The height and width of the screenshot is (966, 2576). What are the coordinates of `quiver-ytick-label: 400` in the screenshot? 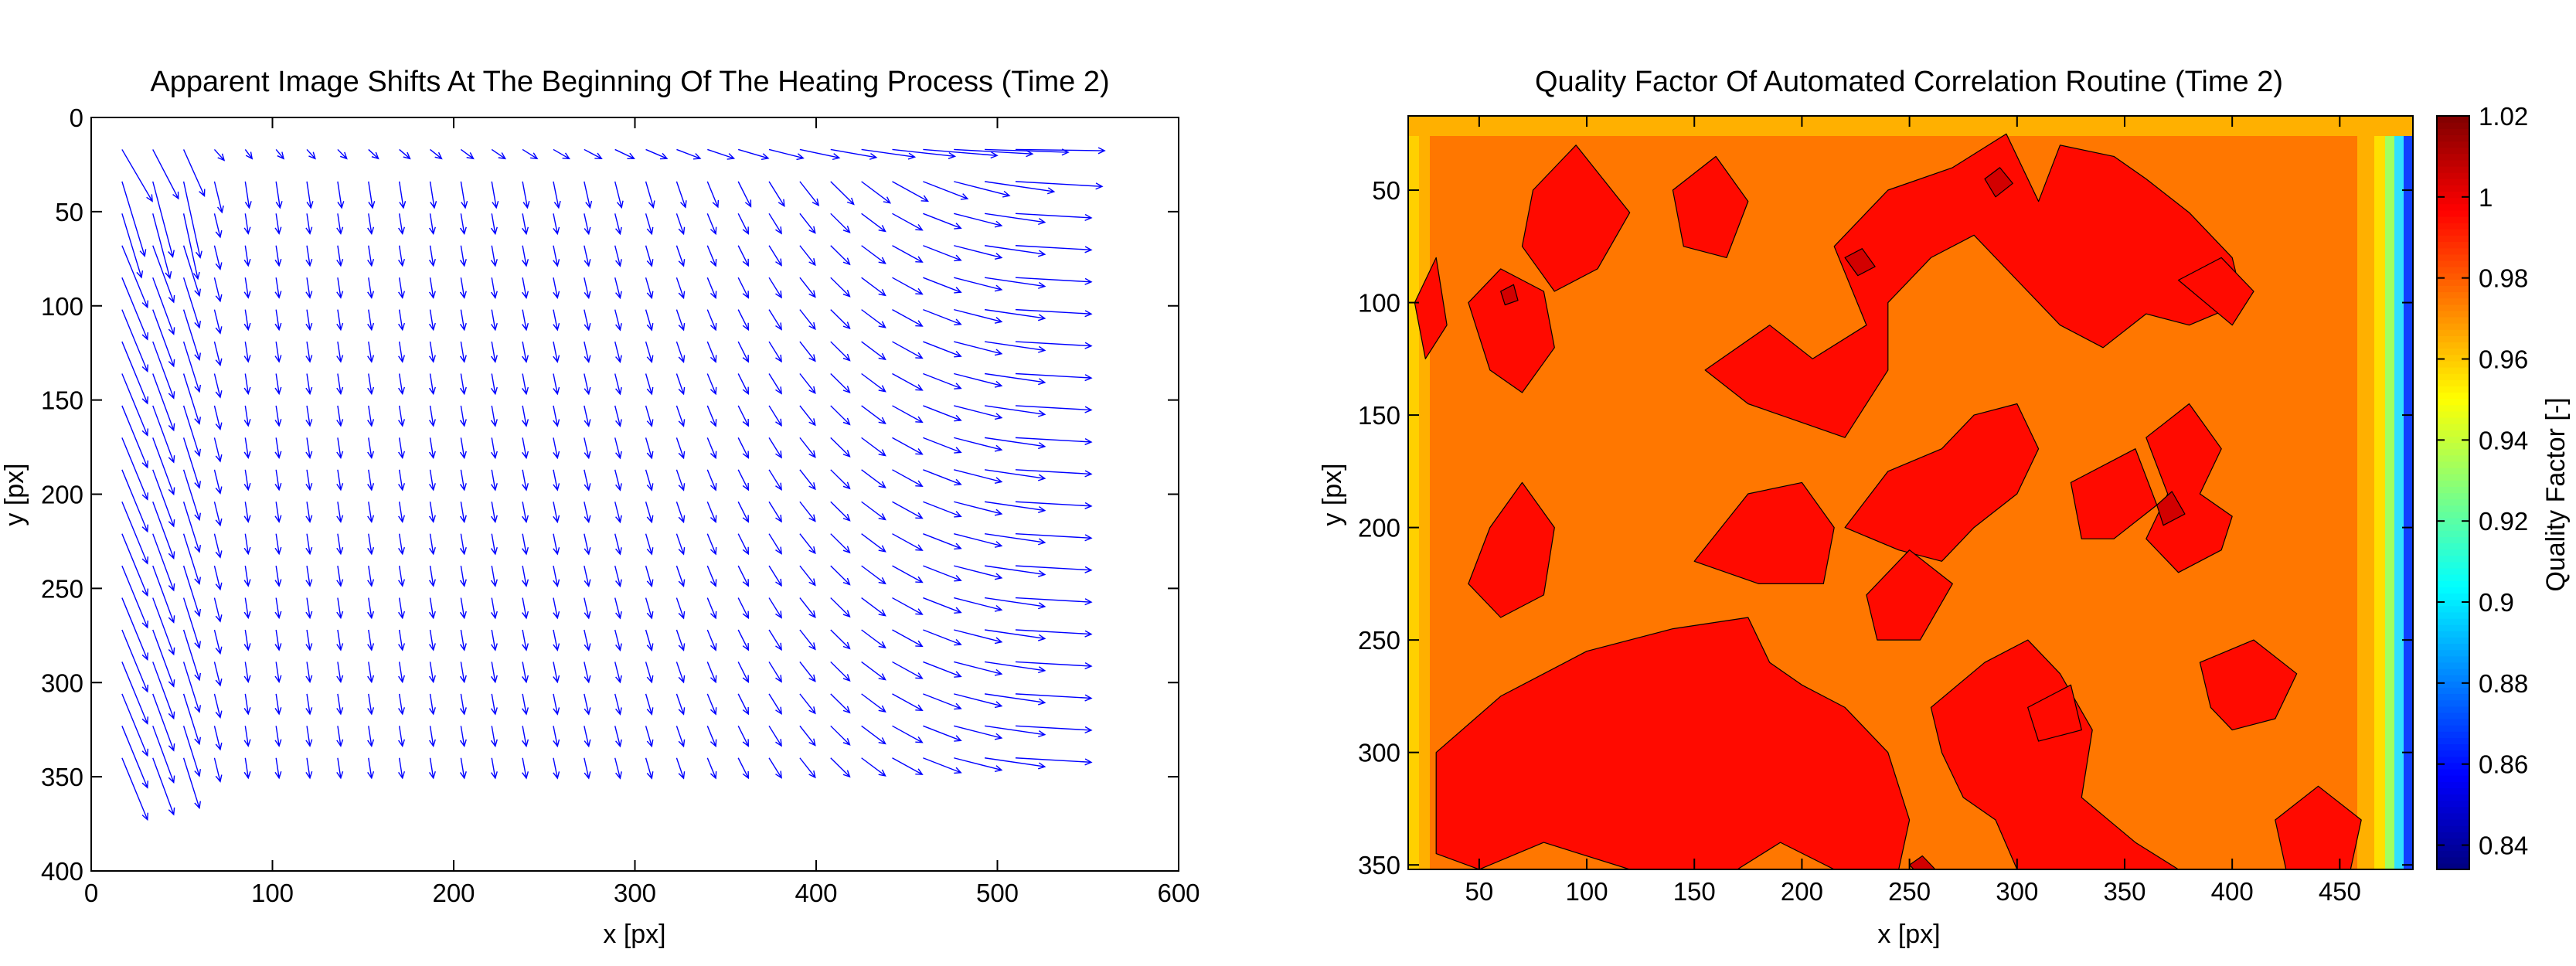 It's located at (62, 871).